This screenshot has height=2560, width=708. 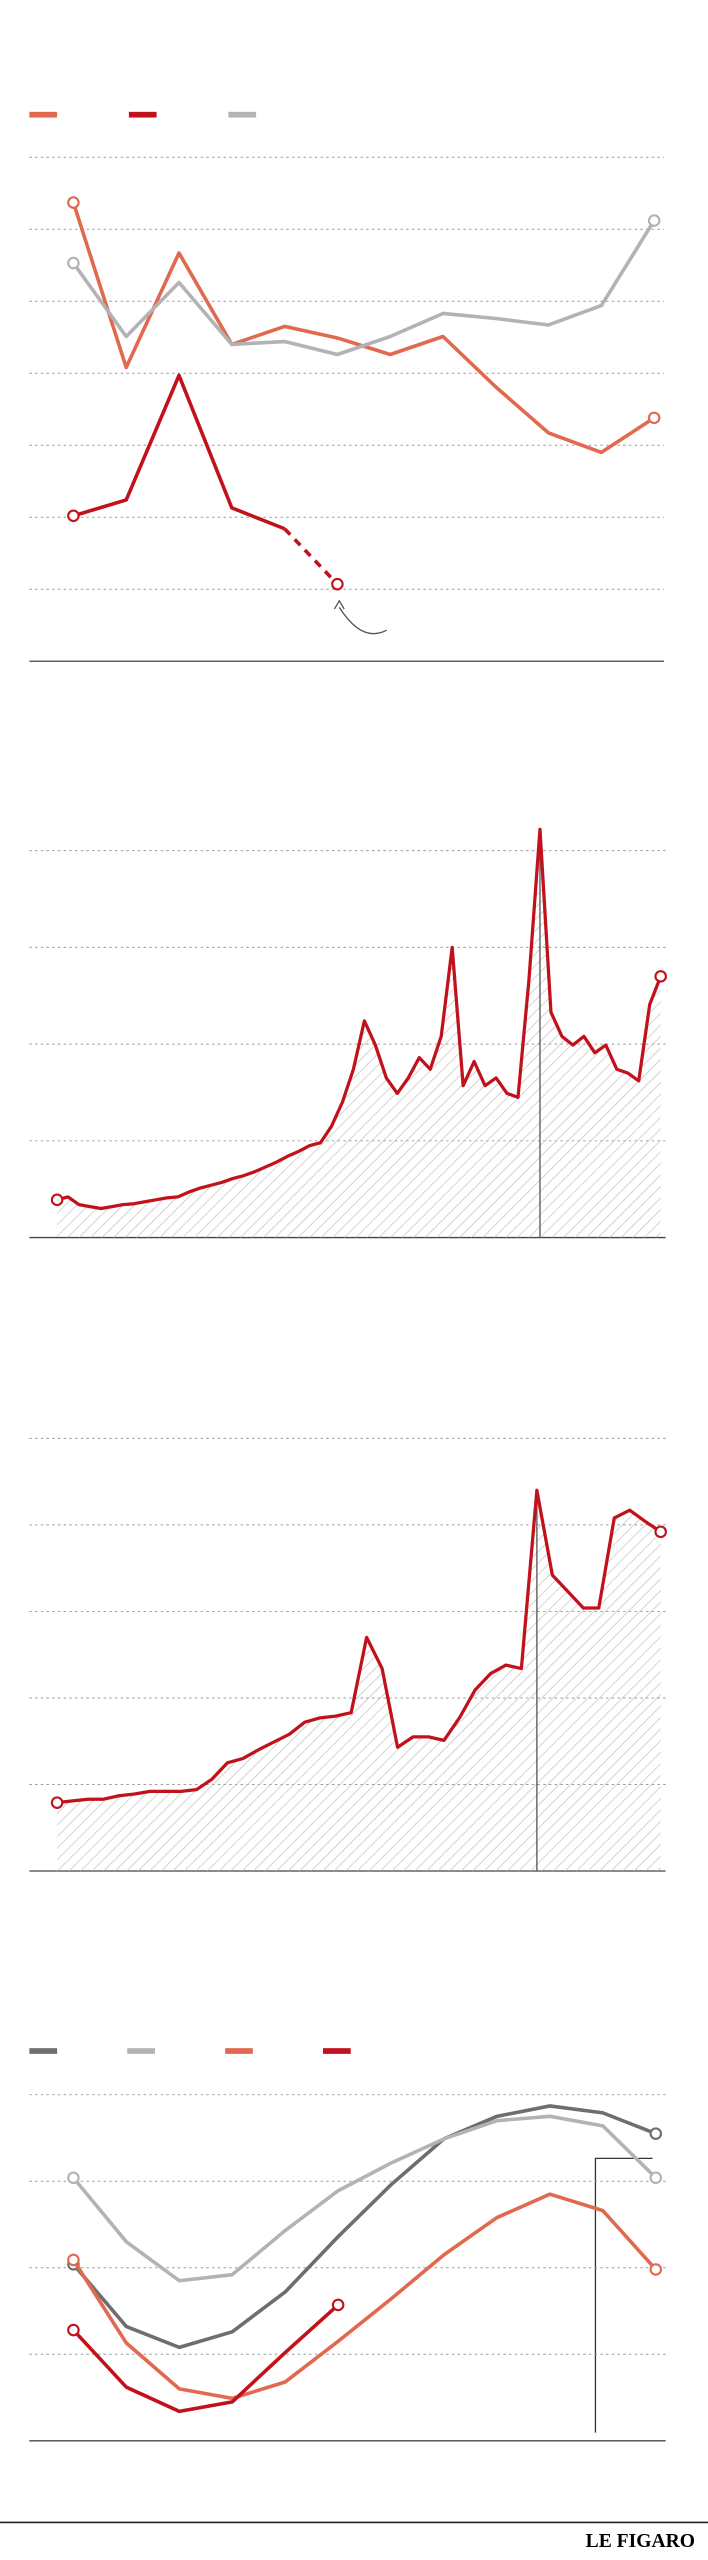 What do you see at coordinates (362, 620) in the screenshot?
I see `annotation-arrow` at bounding box center [362, 620].